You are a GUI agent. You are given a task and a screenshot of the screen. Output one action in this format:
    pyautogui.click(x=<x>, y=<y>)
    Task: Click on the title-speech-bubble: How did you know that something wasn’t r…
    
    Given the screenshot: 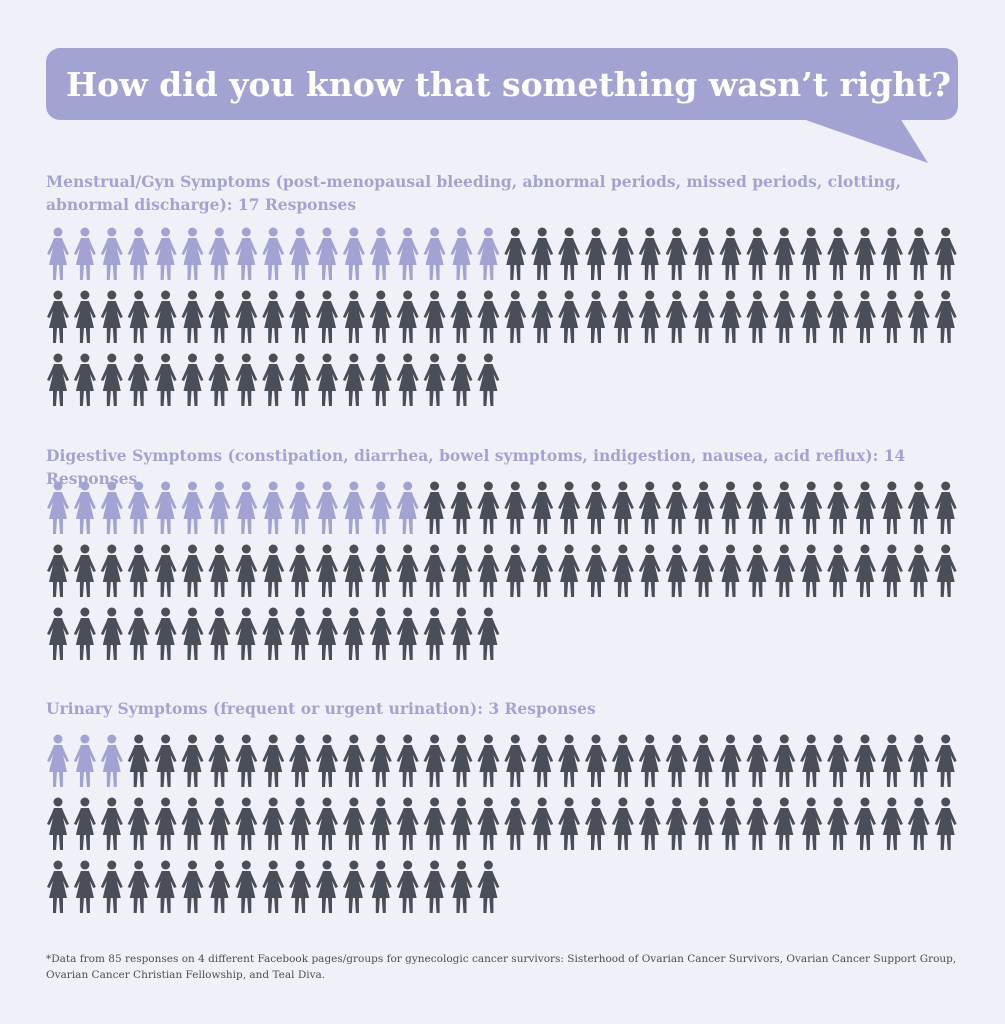 What is the action you would take?
    pyautogui.click(x=502, y=84)
    